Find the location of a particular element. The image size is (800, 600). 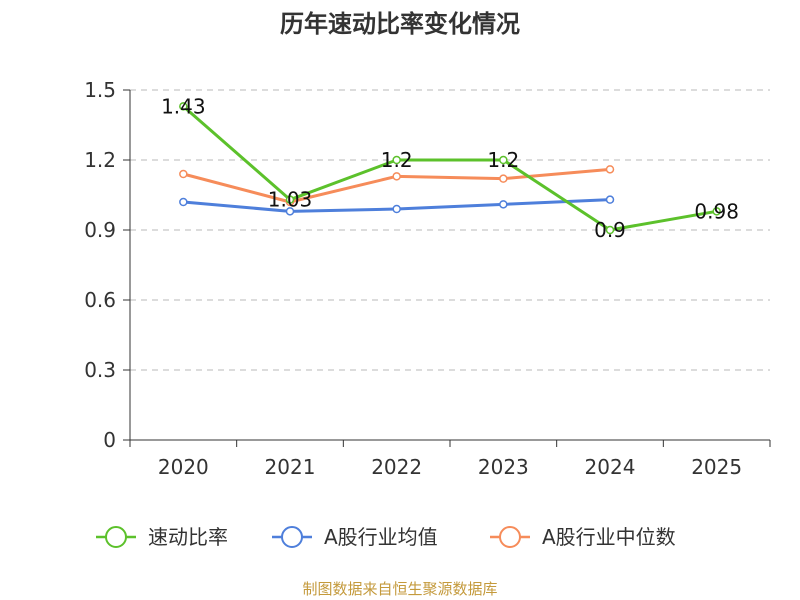

source-note: 制图数据来自恒生聚源数据库 is located at coordinates (399, 589).